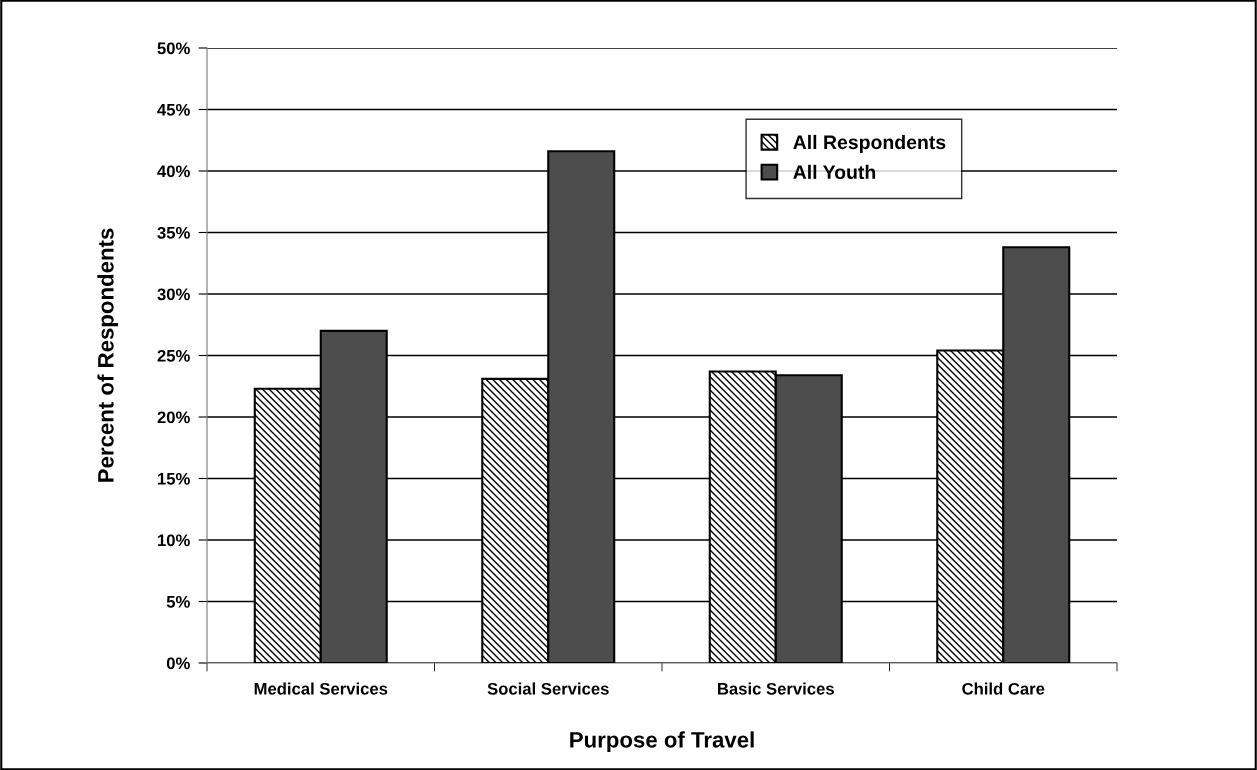  What do you see at coordinates (776, 688) in the screenshot?
I see `x-tick-label: Basic Services` at bounding box center [776, 688].